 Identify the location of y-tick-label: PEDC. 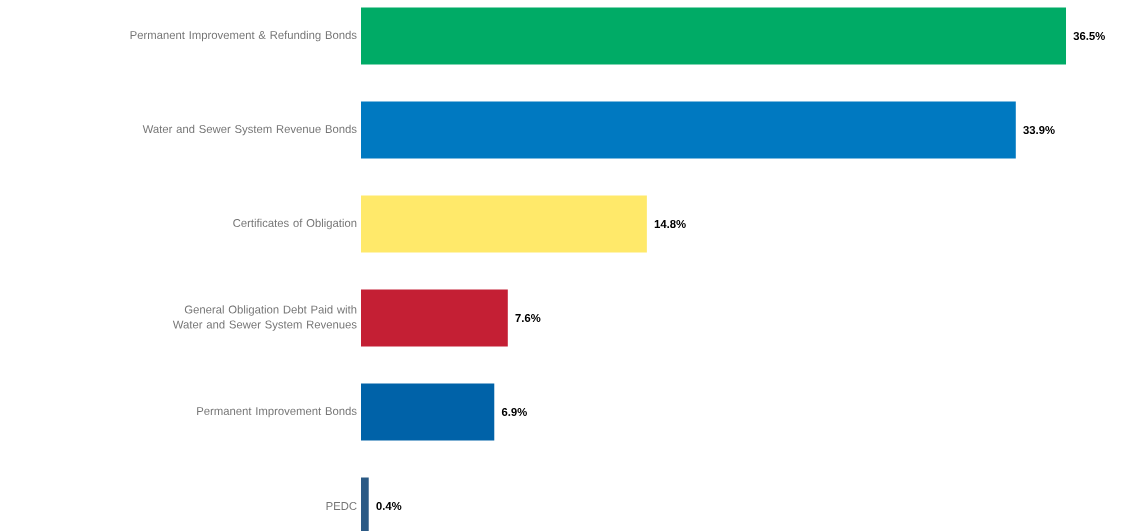
(341, 506).